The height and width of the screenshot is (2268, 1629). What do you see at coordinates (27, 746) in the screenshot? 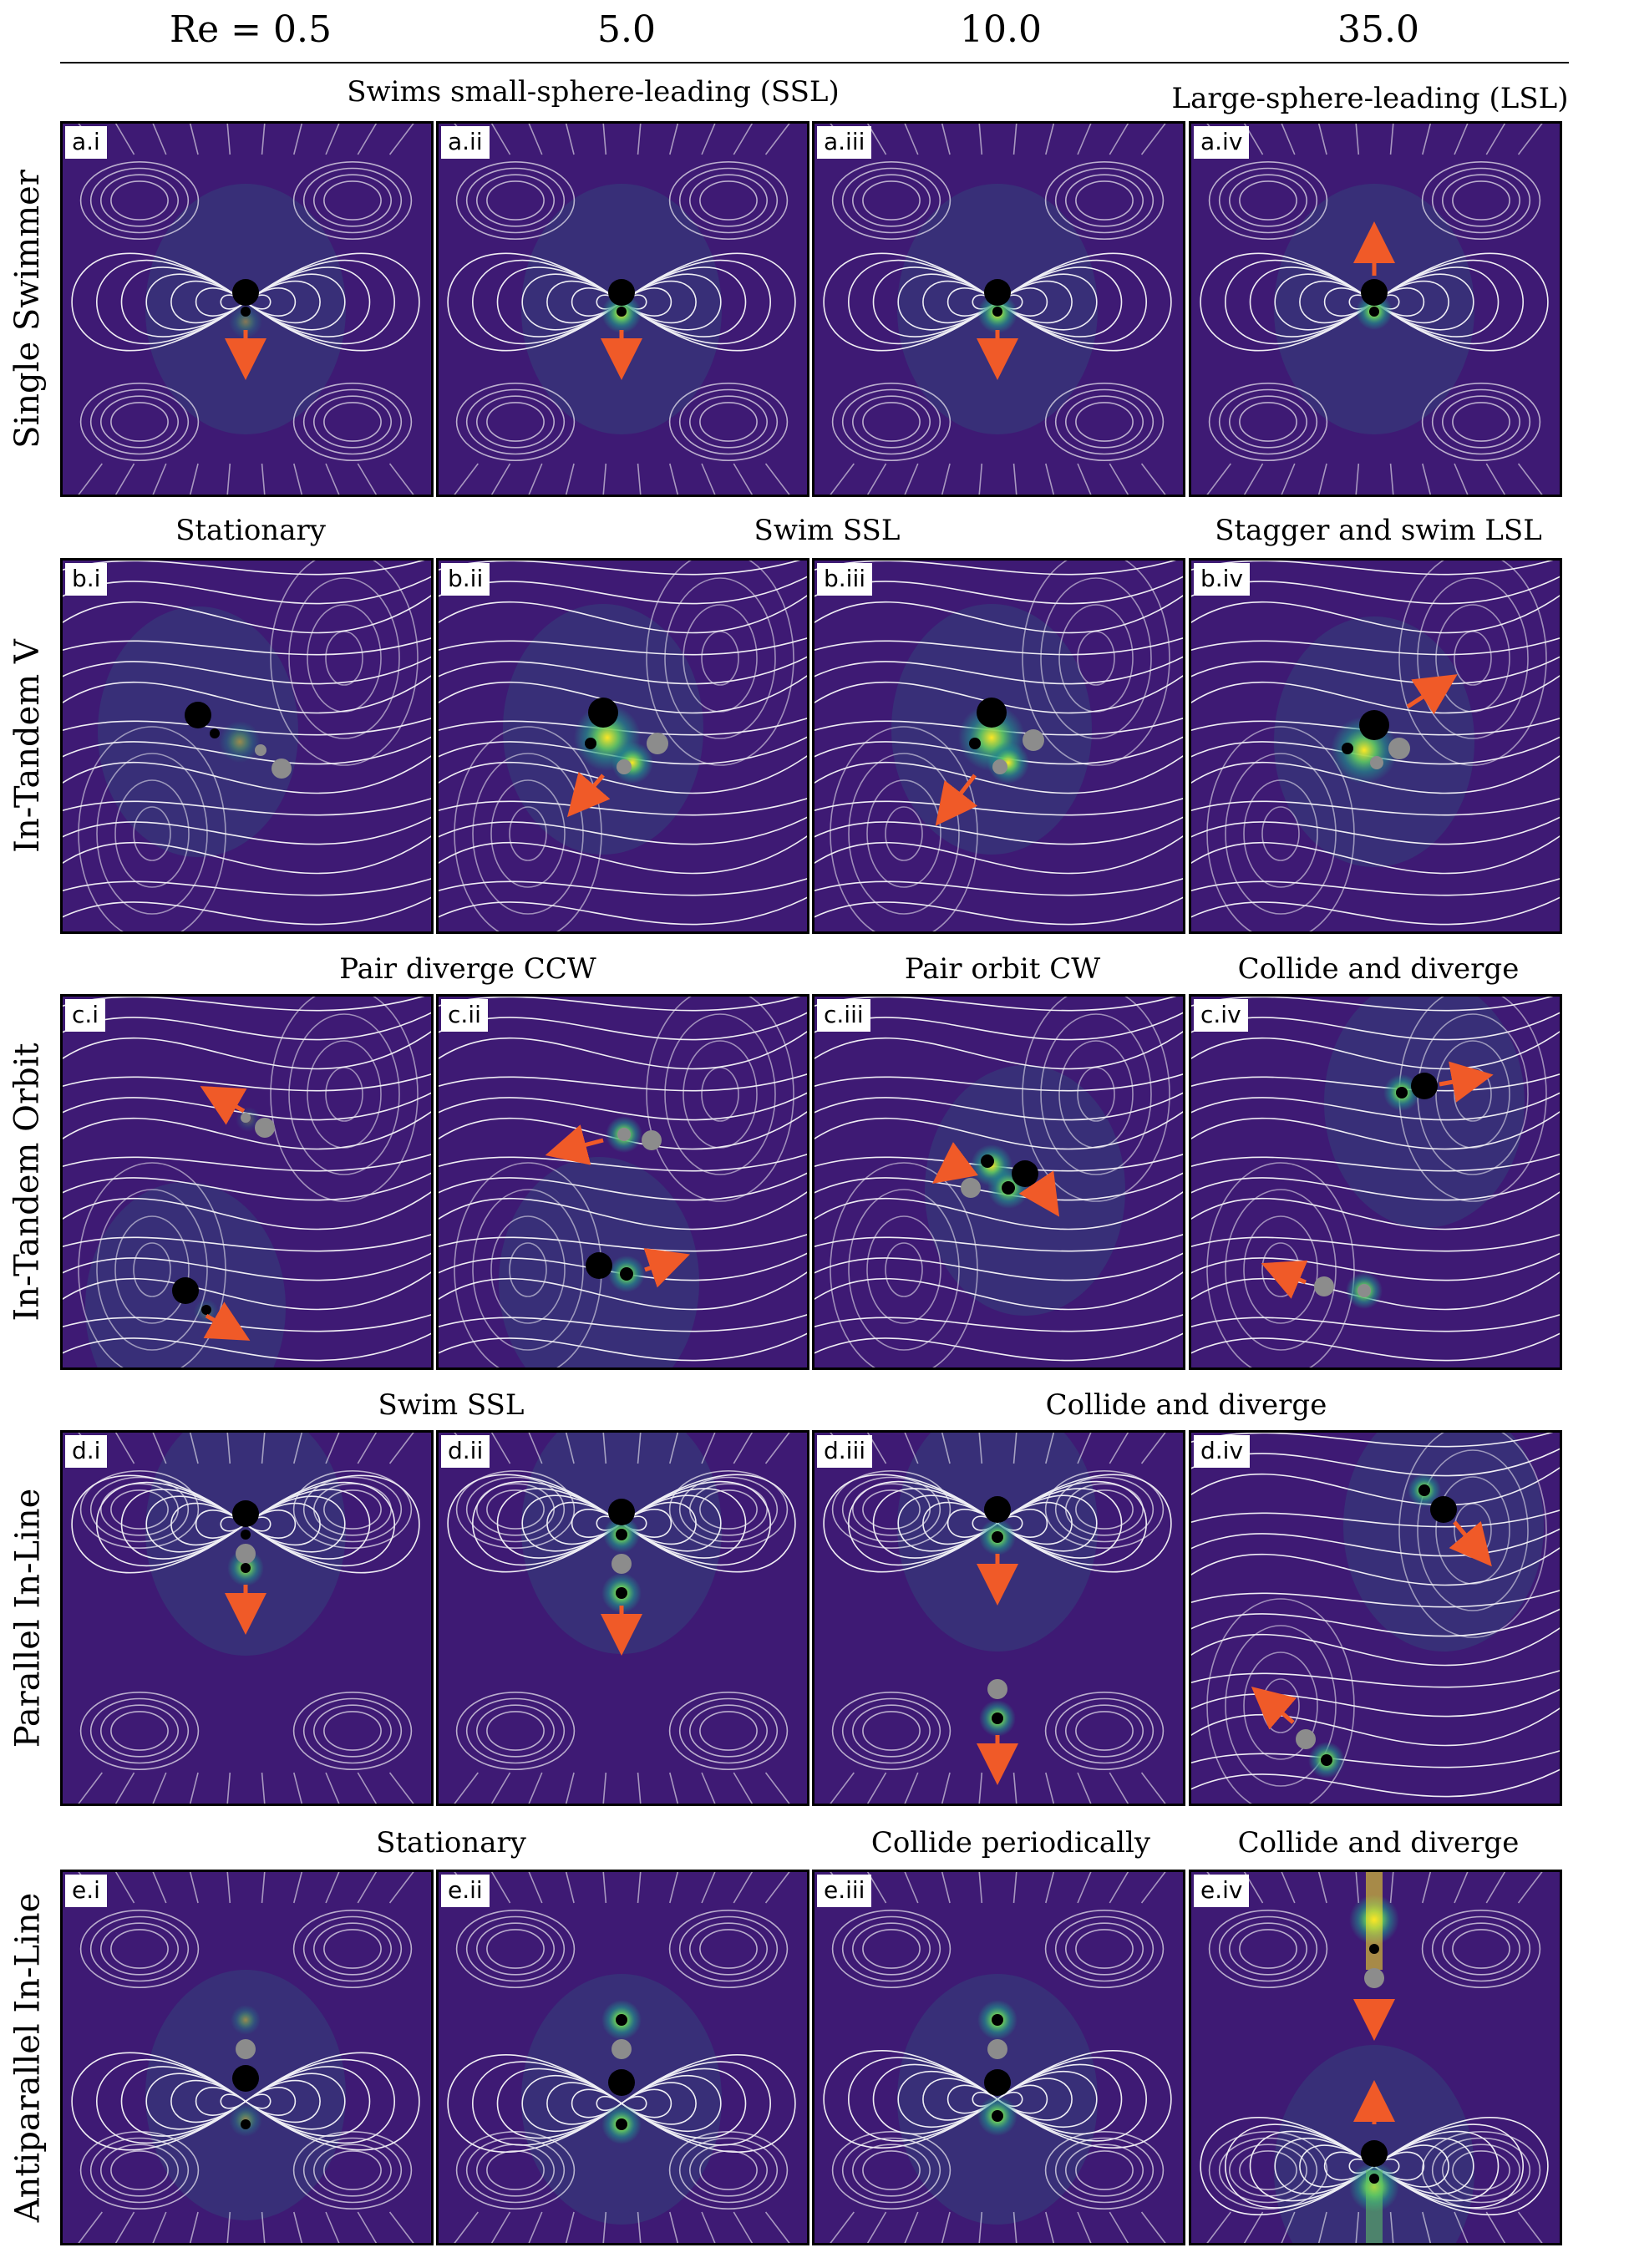
I see `row-label-in-tandem-v: In-Tandem V` at bounding box center [27, 746].